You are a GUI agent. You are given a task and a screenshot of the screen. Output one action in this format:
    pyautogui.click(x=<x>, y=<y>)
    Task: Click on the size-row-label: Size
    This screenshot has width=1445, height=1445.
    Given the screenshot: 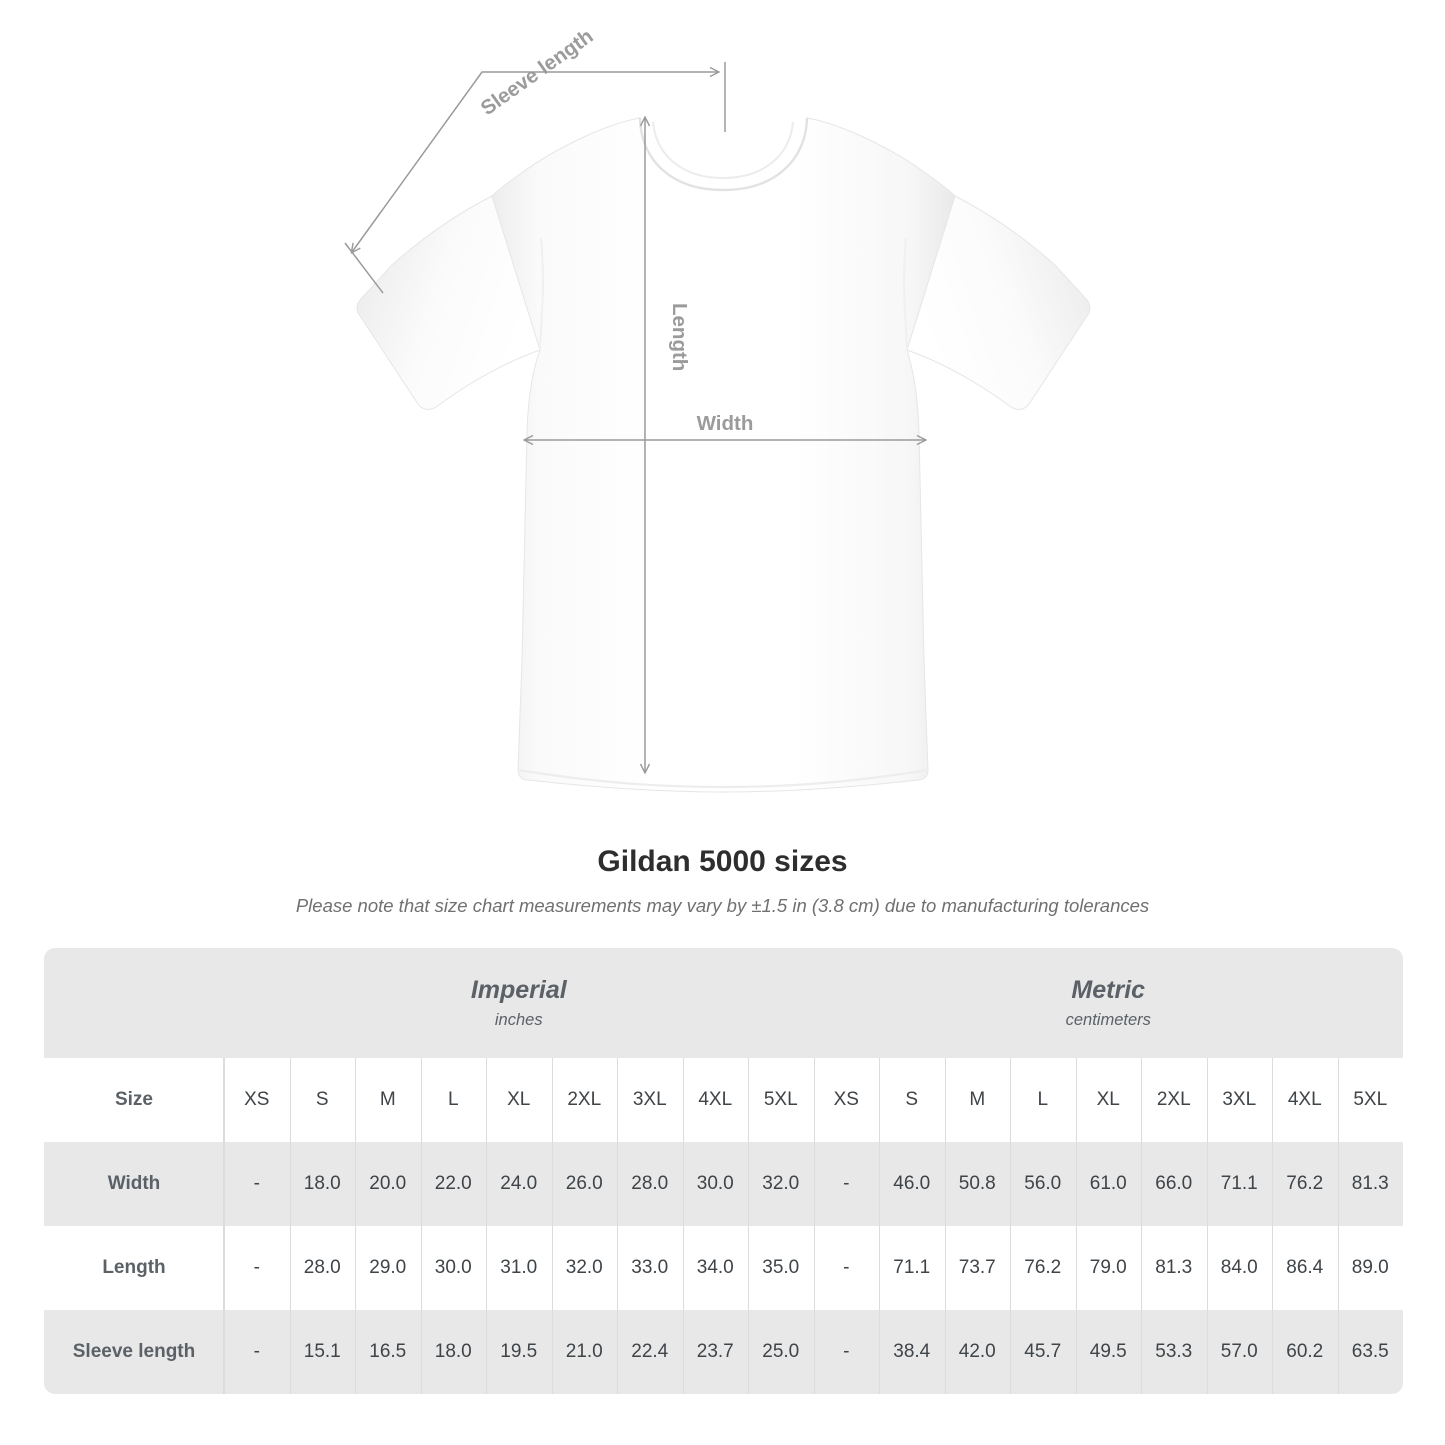 What is the action you would take?
    pyautogui.click(x=134, y=1100)
    